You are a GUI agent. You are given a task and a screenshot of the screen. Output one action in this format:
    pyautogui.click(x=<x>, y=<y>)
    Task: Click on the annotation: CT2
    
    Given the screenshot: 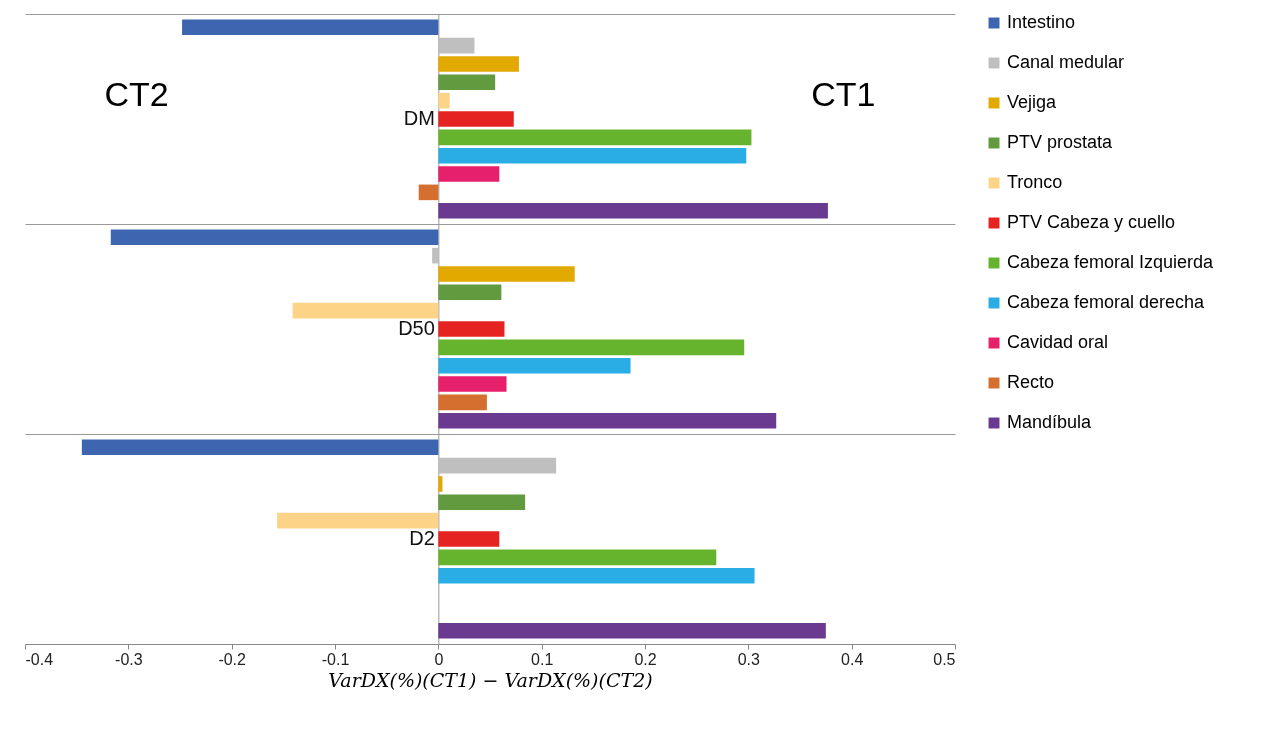 What is the action you would take?
    pyautogui.click(x=136, y=93)
    